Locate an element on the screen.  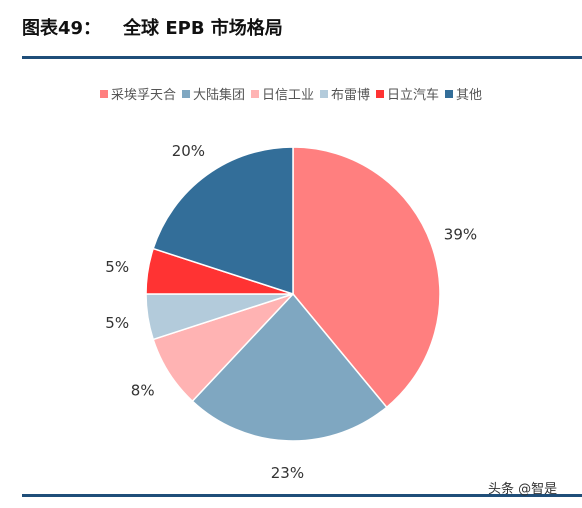
data-label: 20% is located at coordinates (188, 151).